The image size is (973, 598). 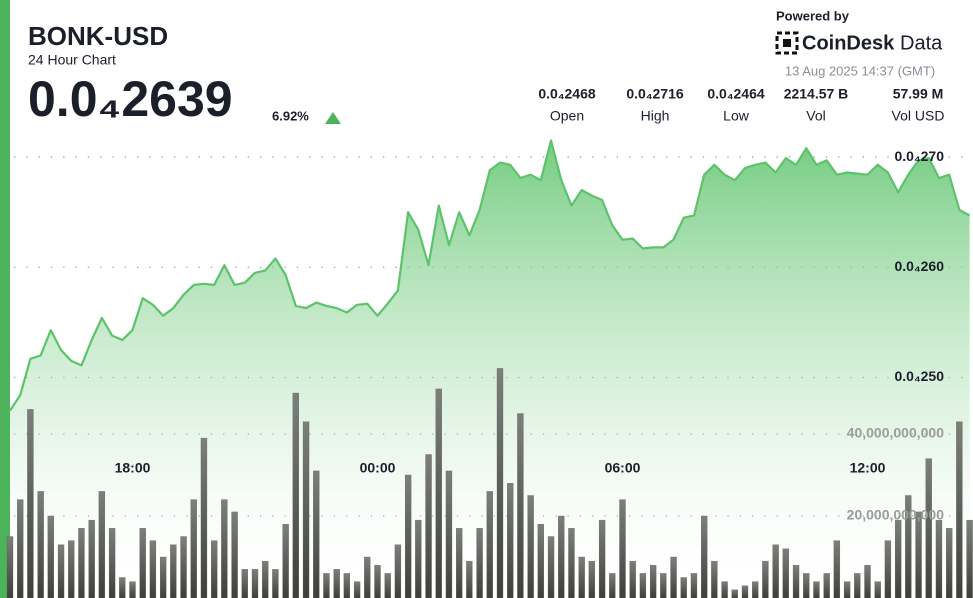 I want to click on logo-icon, so click(x=787, y=43).